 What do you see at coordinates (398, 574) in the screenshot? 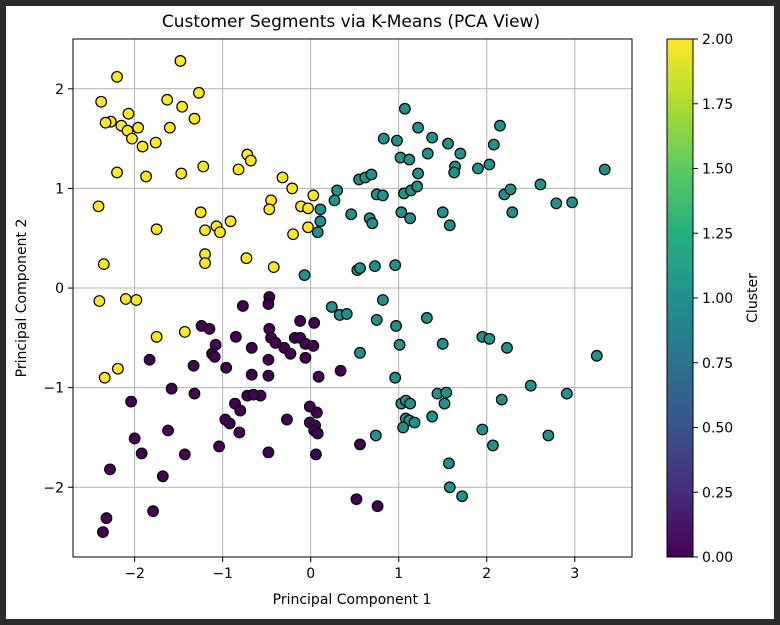
I see `x-tick-label: 1` at bounding box center [398, 574].